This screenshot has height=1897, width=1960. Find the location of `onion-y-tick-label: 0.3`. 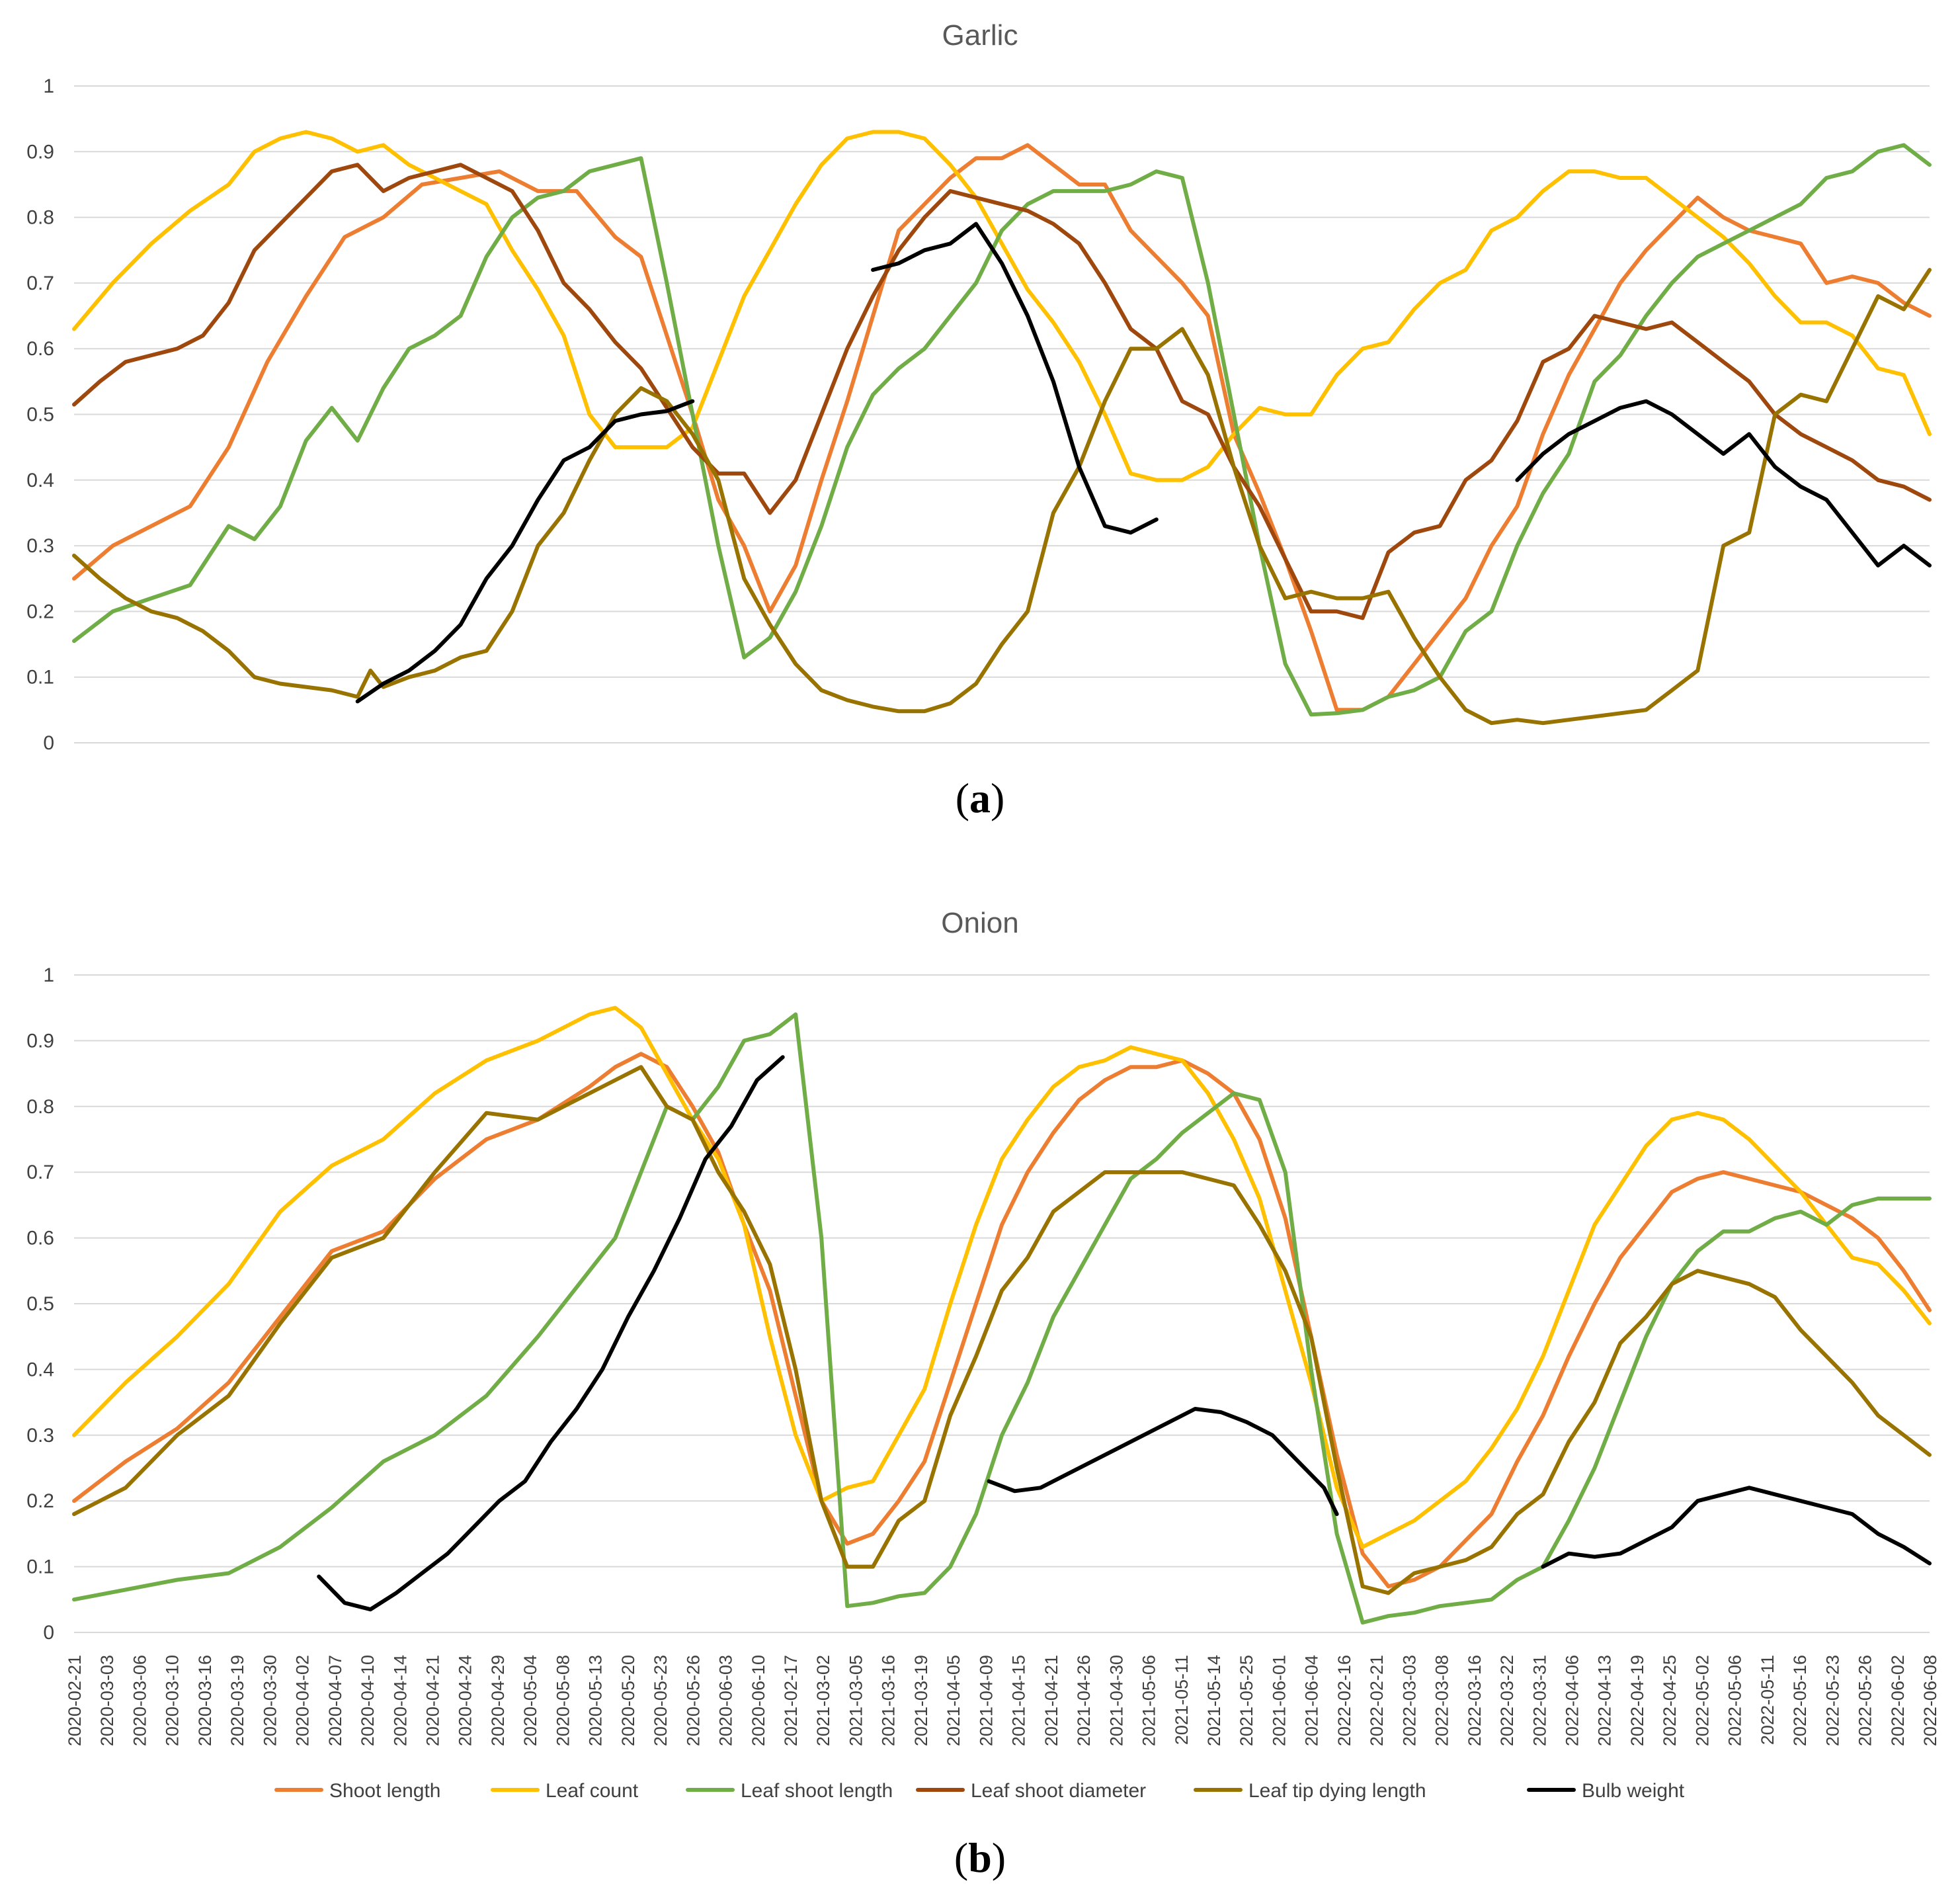

onion-y-tick-label: 0.3 is located at coordinates (40, 1436).